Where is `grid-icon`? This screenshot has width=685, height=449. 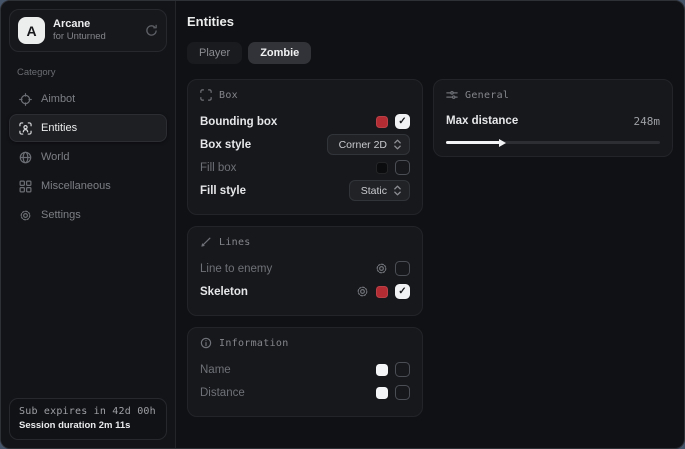 grid-icon is located at coordinates (25, 186).